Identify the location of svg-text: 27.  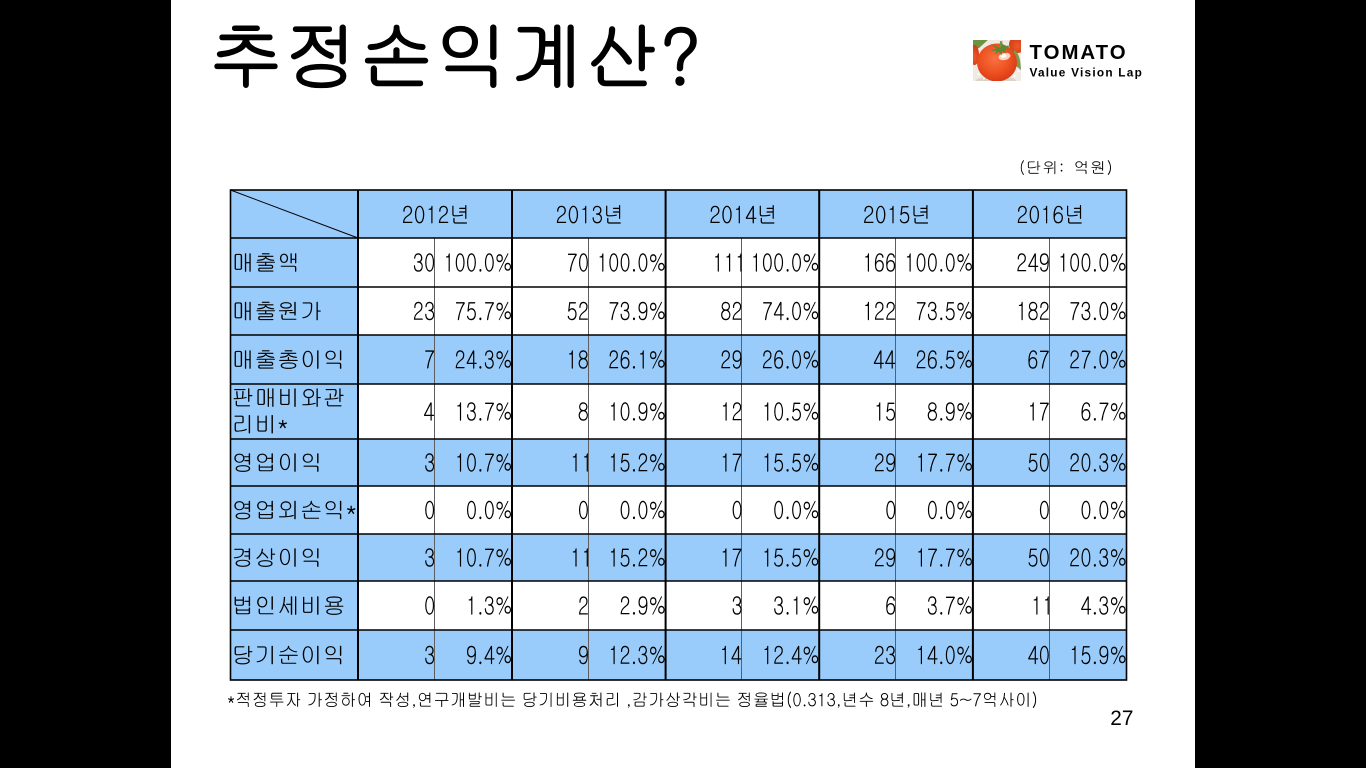
(1121, 718).